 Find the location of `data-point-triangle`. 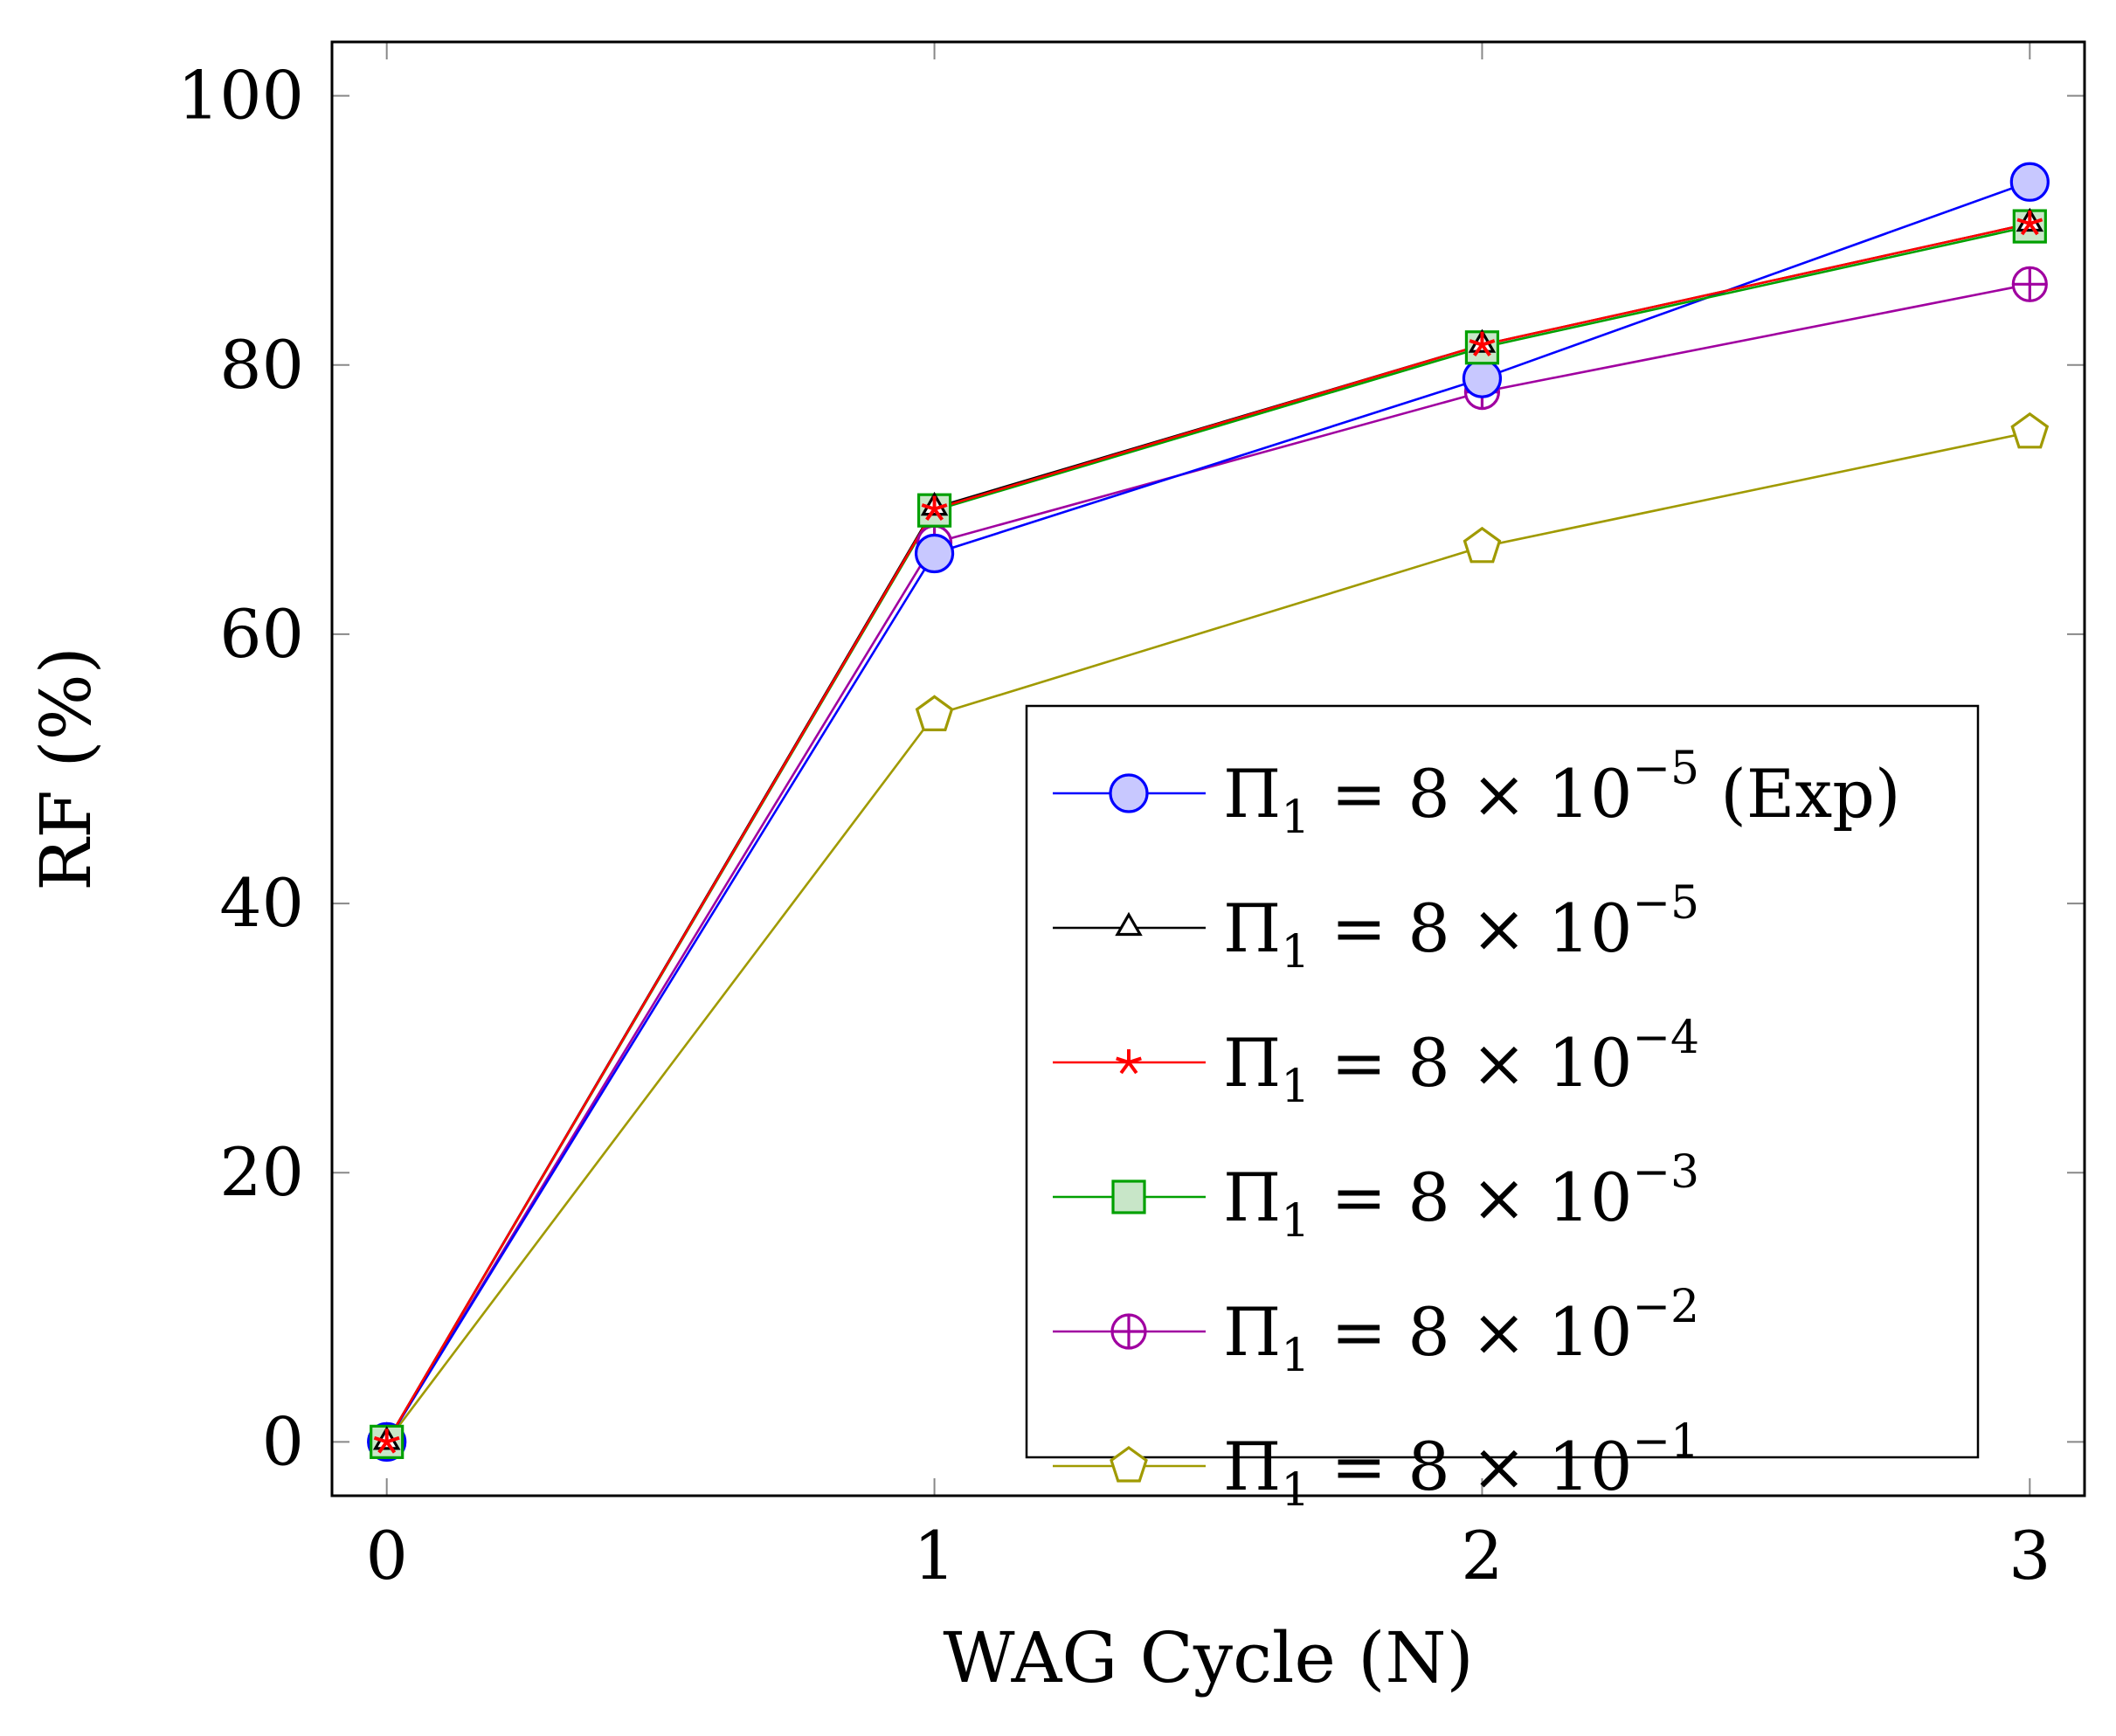

data-point-triangle is located at coordinates (1129, 924).